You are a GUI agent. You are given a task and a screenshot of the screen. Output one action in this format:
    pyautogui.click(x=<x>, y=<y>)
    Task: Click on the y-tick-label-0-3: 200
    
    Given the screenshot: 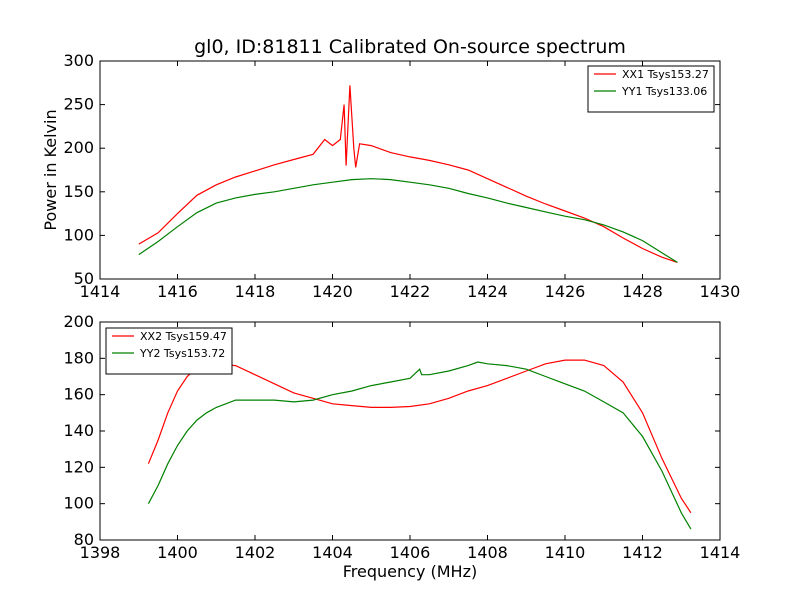 What is the action you would take?
    pyautogui.click(x=78, y=147)
    